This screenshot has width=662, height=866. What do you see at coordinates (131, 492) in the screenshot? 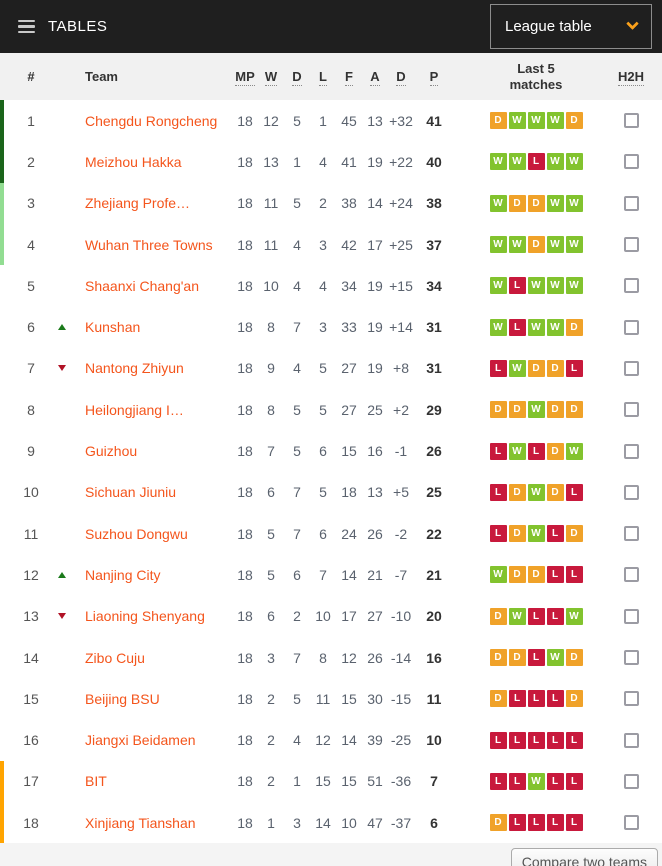
I see `team-name: Sichuan Jiuniu` at bounding box center [131, 492].